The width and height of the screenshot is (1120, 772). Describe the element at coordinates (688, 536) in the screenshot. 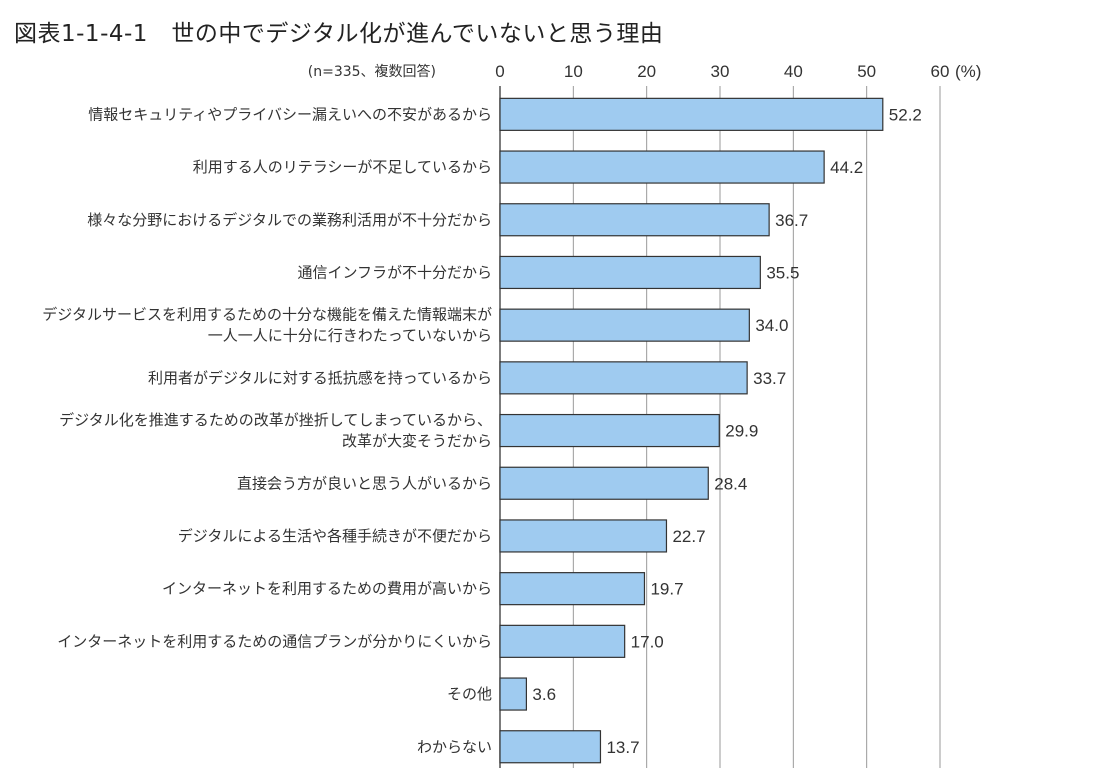

I see `value-label: 22.7` at that location.